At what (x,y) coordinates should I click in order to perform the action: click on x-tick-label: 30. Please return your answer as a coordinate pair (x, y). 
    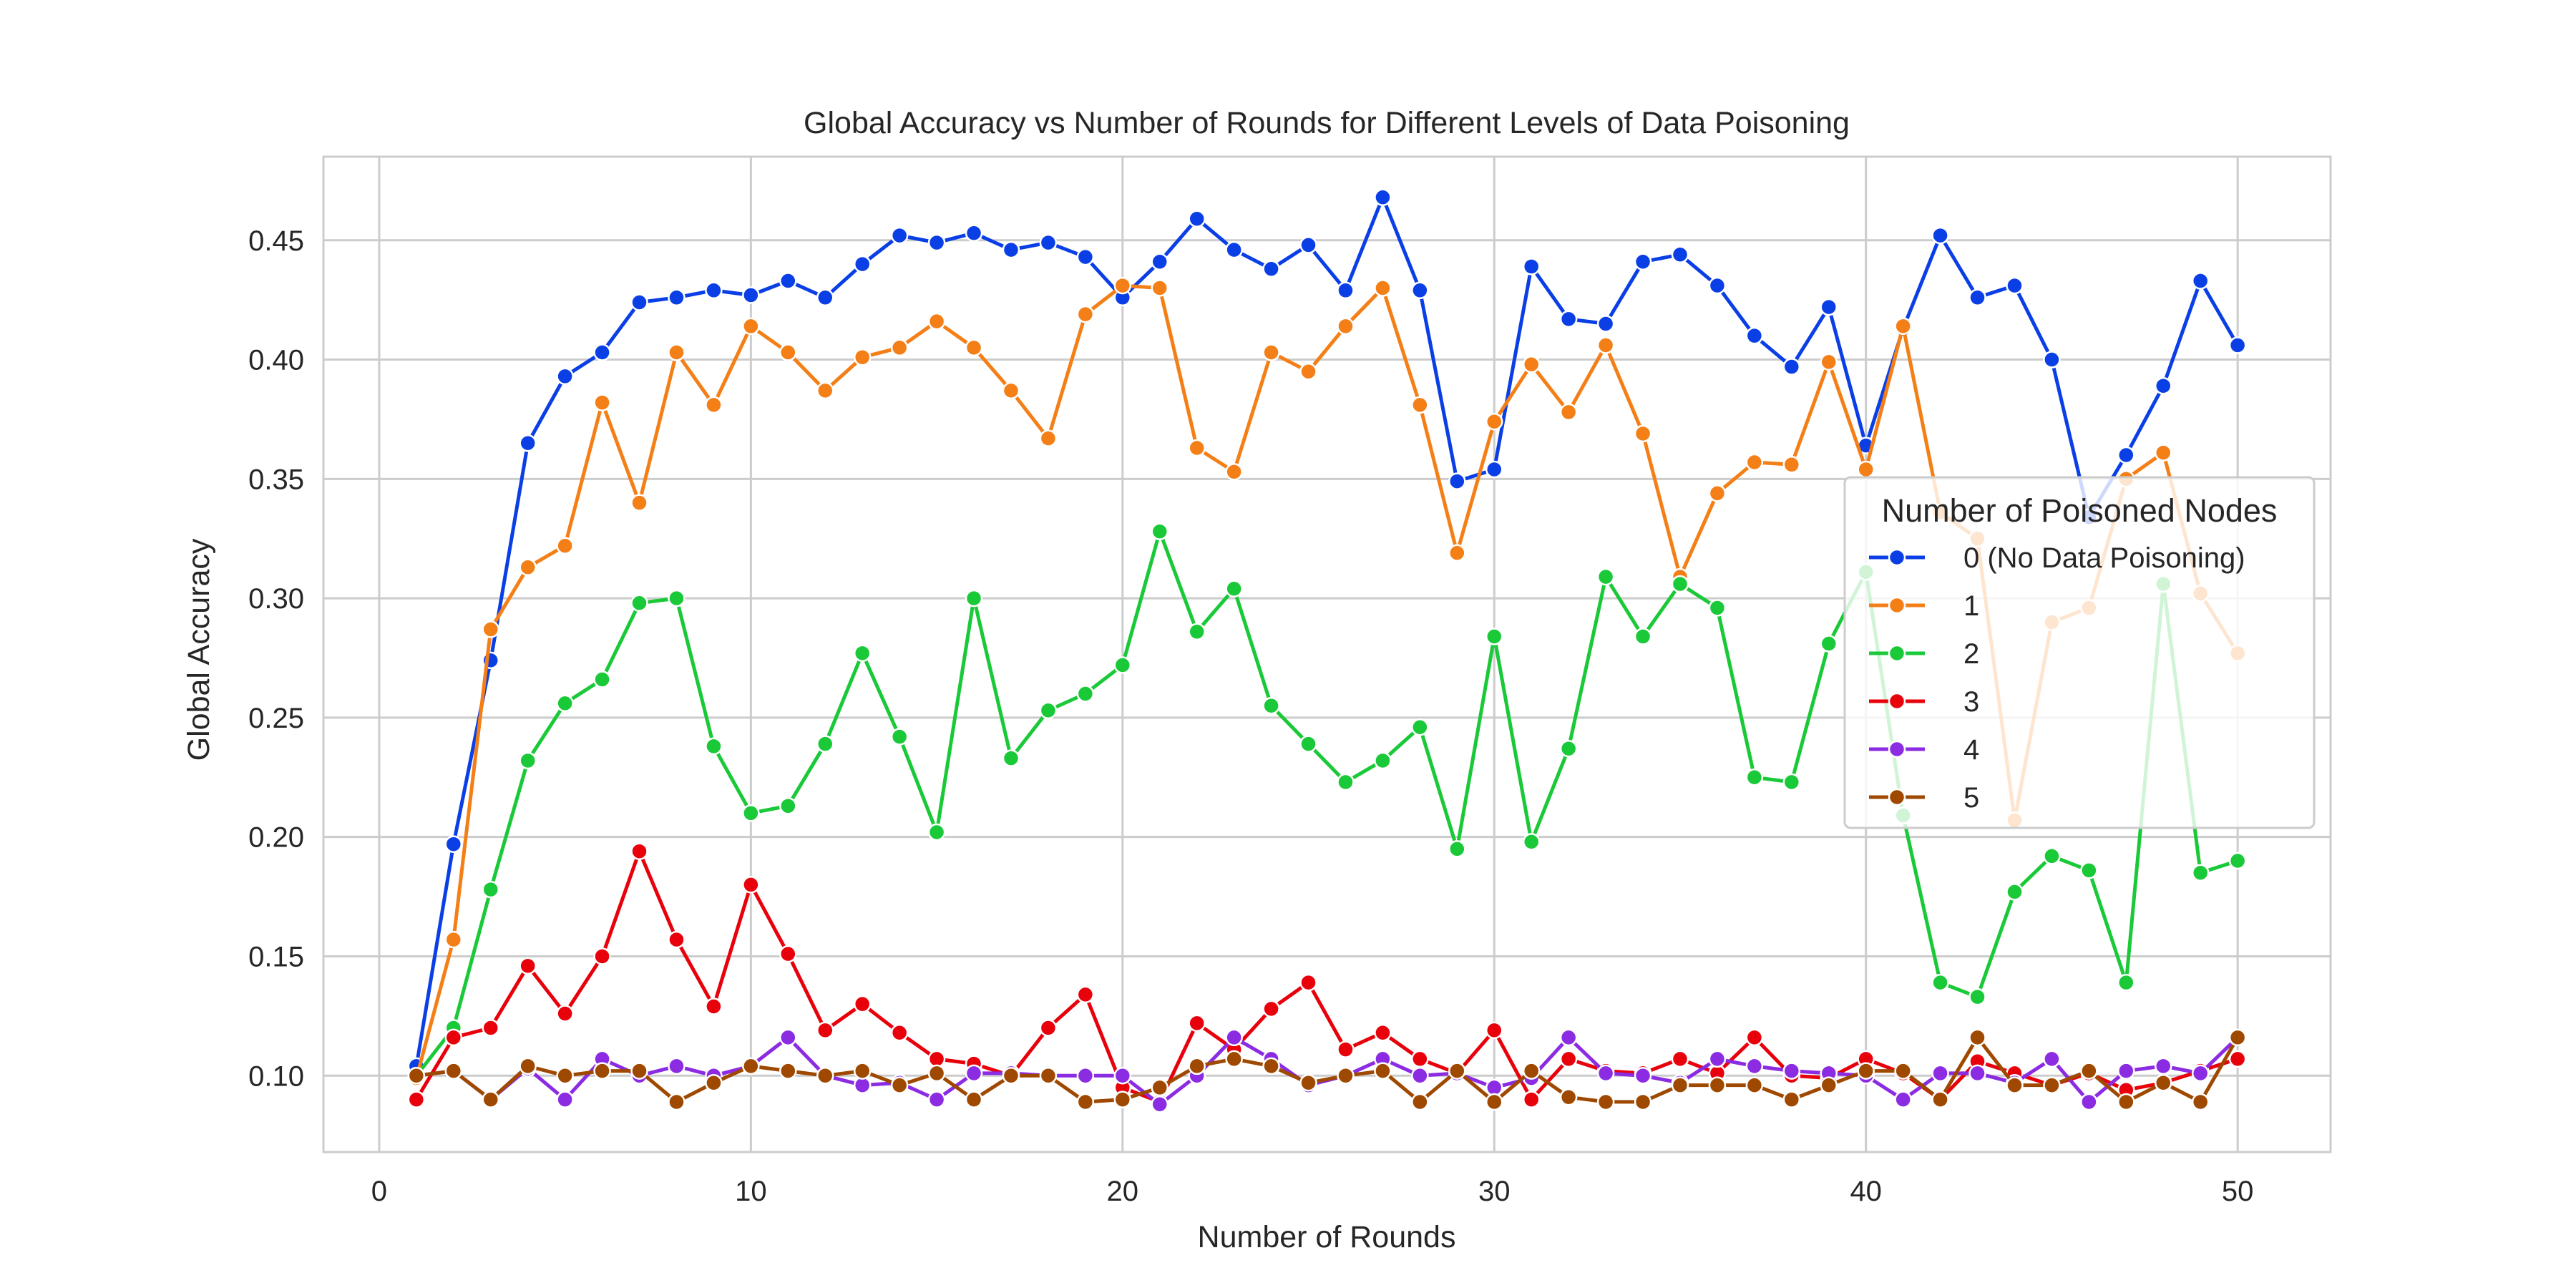
    Looking at the image, I should click on (1495, 1191).